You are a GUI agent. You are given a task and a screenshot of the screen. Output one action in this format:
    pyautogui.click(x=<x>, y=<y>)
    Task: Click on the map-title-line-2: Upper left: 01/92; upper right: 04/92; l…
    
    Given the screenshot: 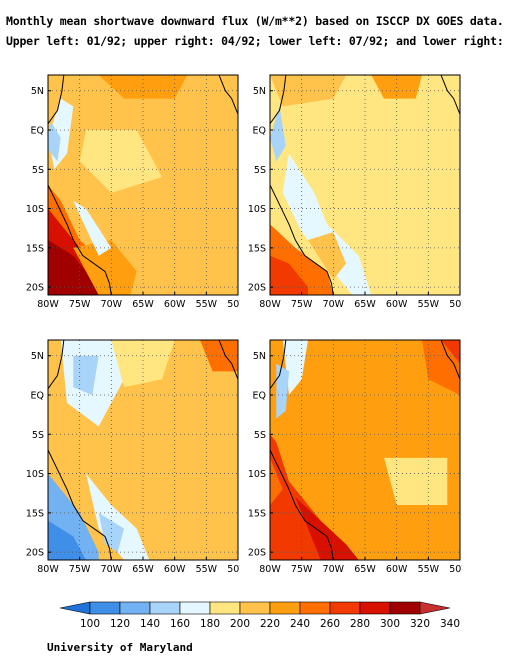 What is the action you would take?
    pyautogui.click(x=258, y=41)
    